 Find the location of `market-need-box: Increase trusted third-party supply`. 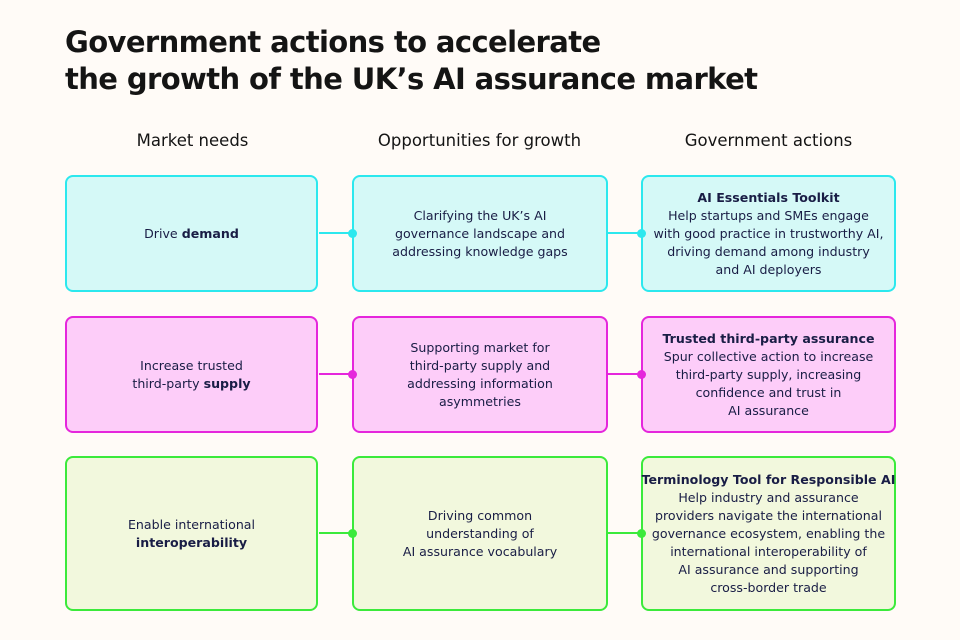

market-need-box: Increase trusted third-party supply is located at coordinates (191, 374).